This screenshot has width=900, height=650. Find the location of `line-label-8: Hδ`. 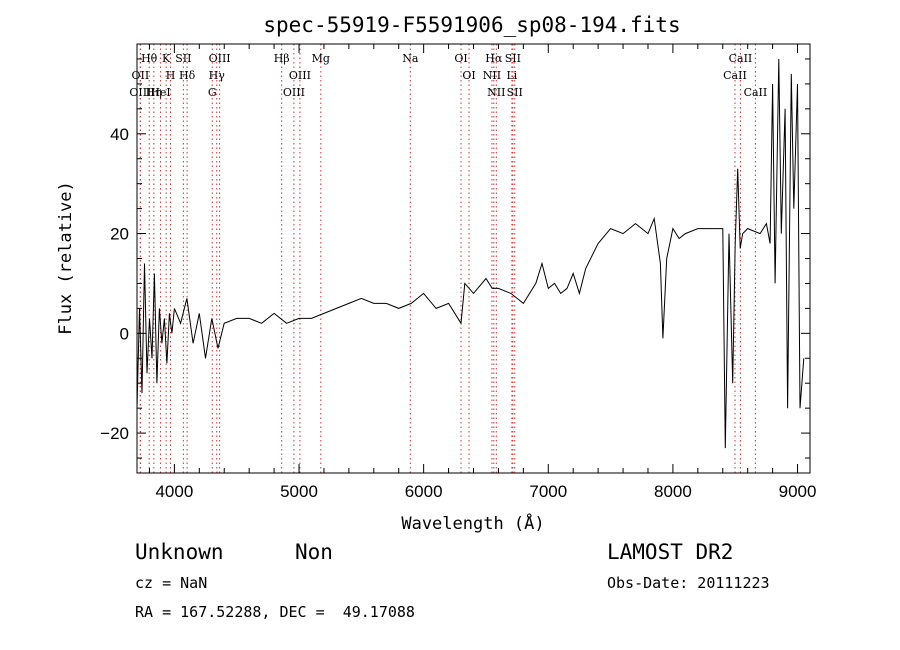

line-label-8: Hδ is located at coordinates (187, 75).